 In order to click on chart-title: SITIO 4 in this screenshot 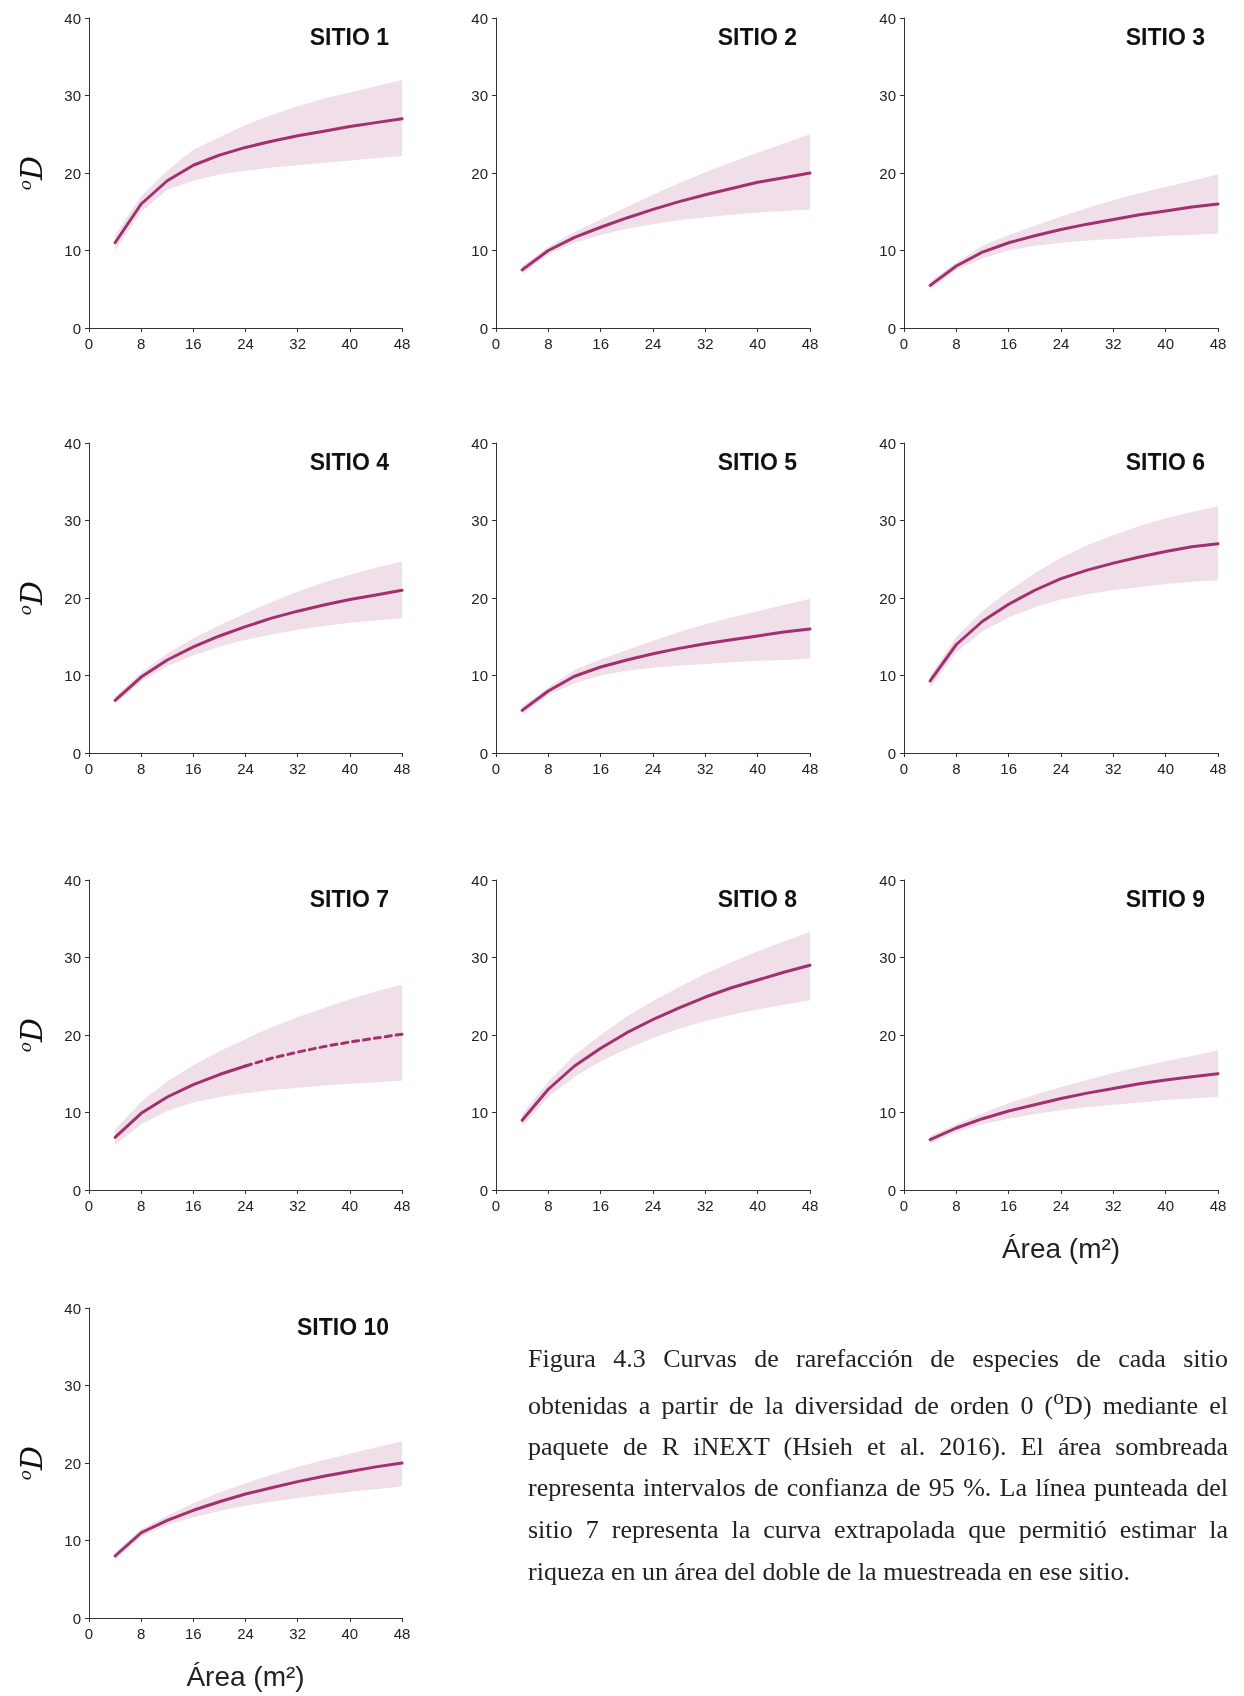, I will do `click(349, 461)`.